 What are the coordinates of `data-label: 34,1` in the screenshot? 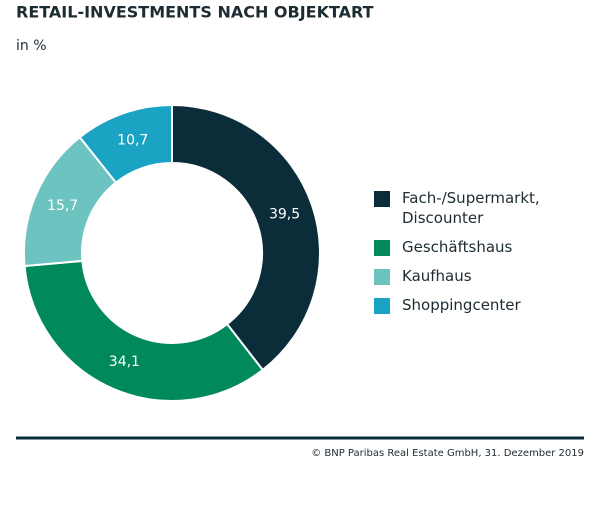 It's located at (124, 362).